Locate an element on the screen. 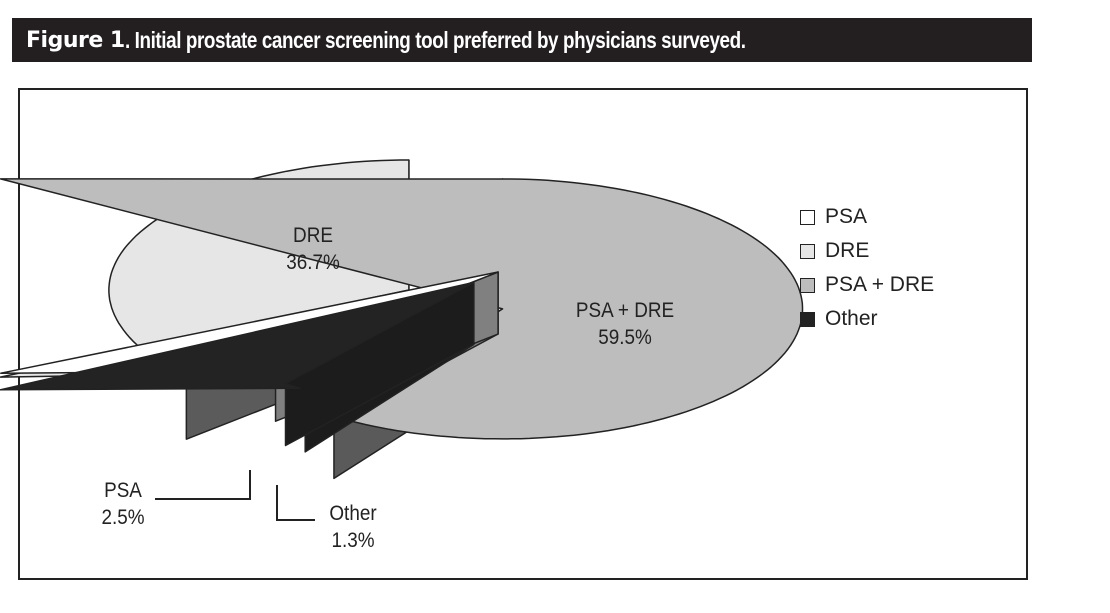 This screenshot has width=1110, height=613. label-dre: DRE 36.7% is located at coordinates (313, 249).